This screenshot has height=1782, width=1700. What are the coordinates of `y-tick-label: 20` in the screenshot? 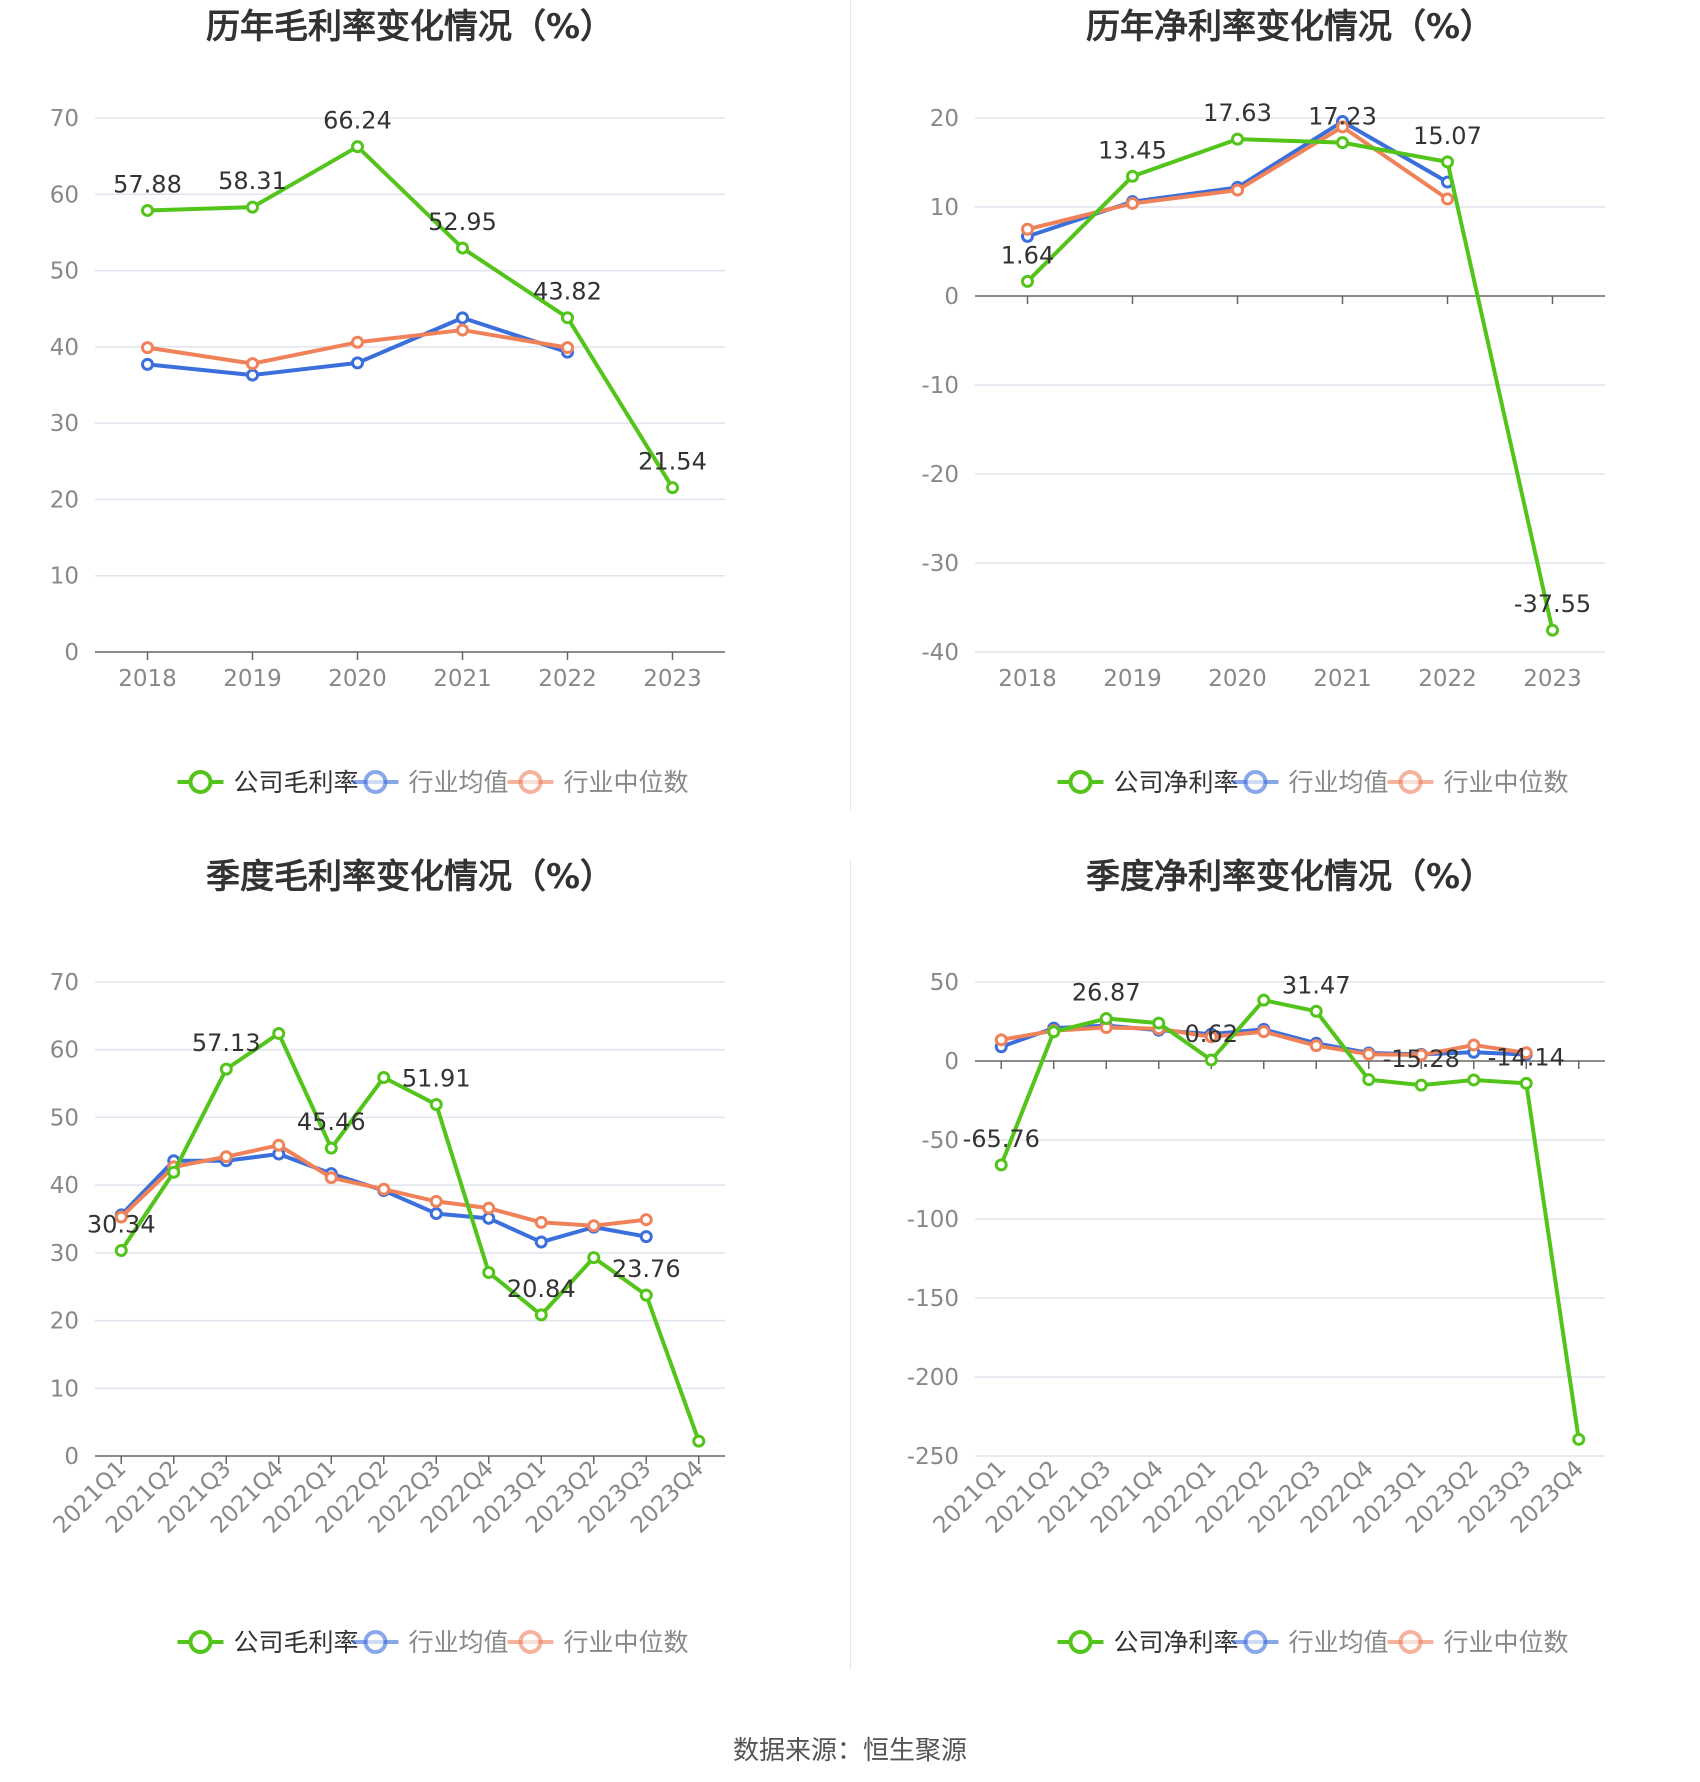 It's located at (64, 1322).